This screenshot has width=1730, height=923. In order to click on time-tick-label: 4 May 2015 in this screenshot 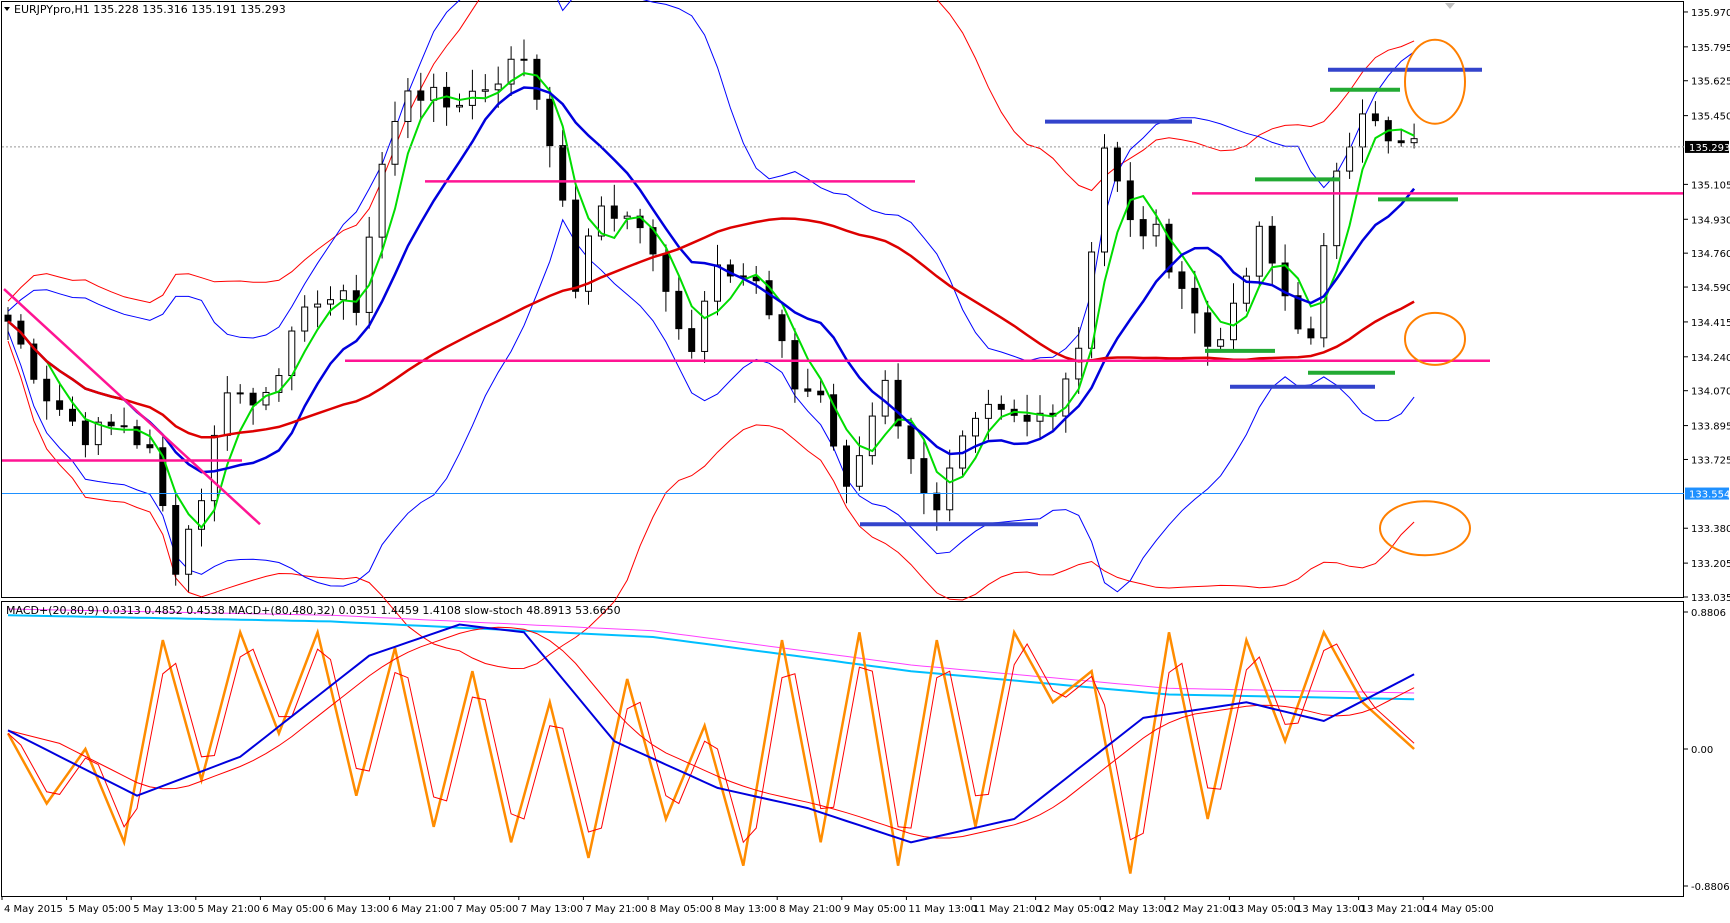, I will do `click(33, 909)`.